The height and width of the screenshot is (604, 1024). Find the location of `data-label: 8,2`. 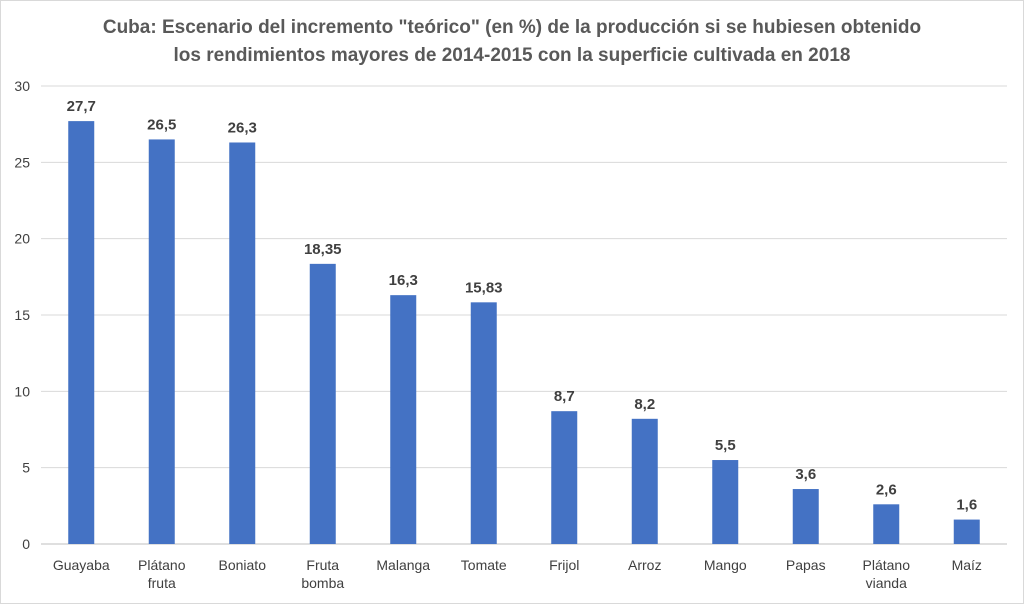

data-label: 8,2 is located at coordinates (644, 404).